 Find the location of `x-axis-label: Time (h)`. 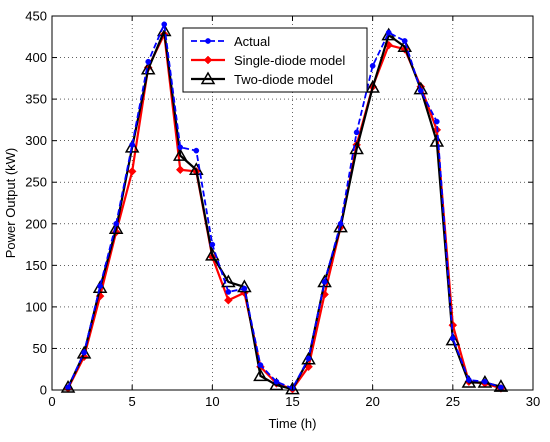

x-axis-label: Time (h) is located at coordinates (293, 423).